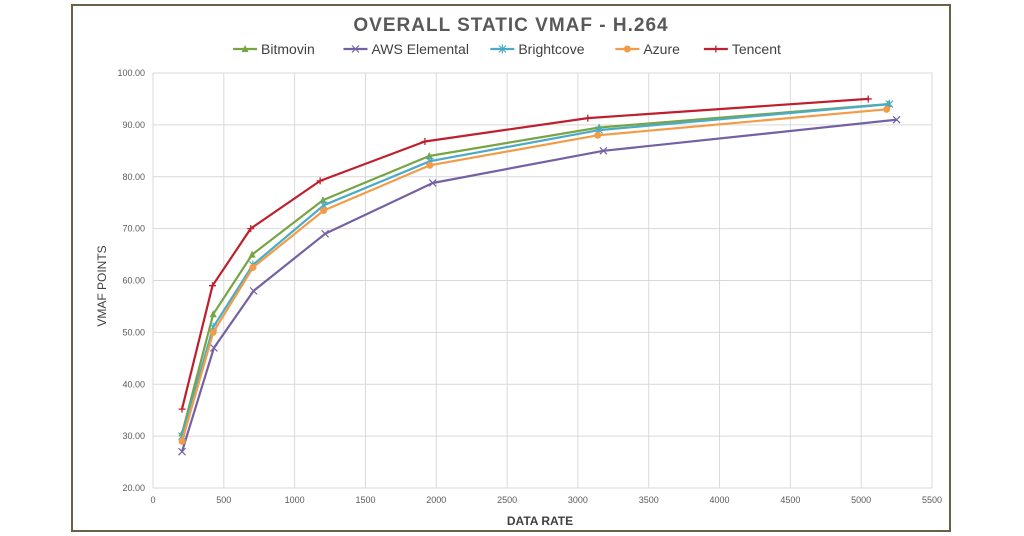 Image resolution: width=1024 pixels, height=536 pixels. Describe the element at coordinates (133, 488) in the screenshot. I see `y-tick-label: 20.00` at that location.